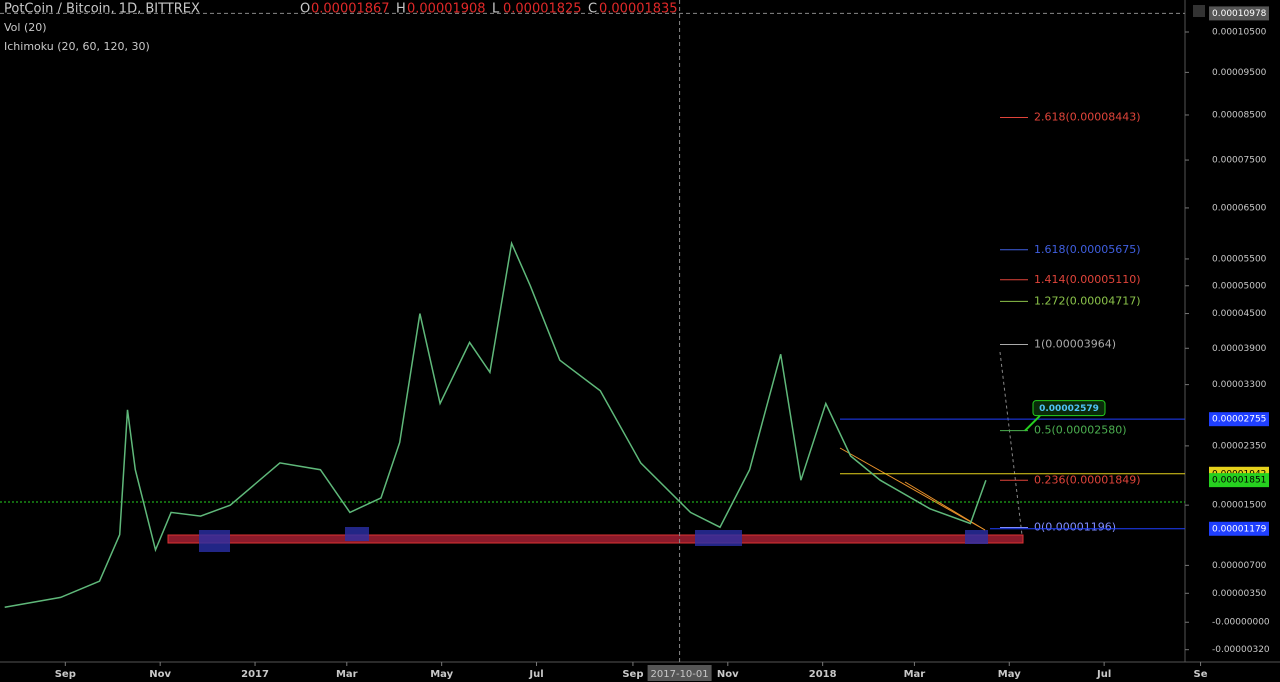 The width and height of the screenshot is (1280, 682). I want to click on add-button, so click(1199, 11).